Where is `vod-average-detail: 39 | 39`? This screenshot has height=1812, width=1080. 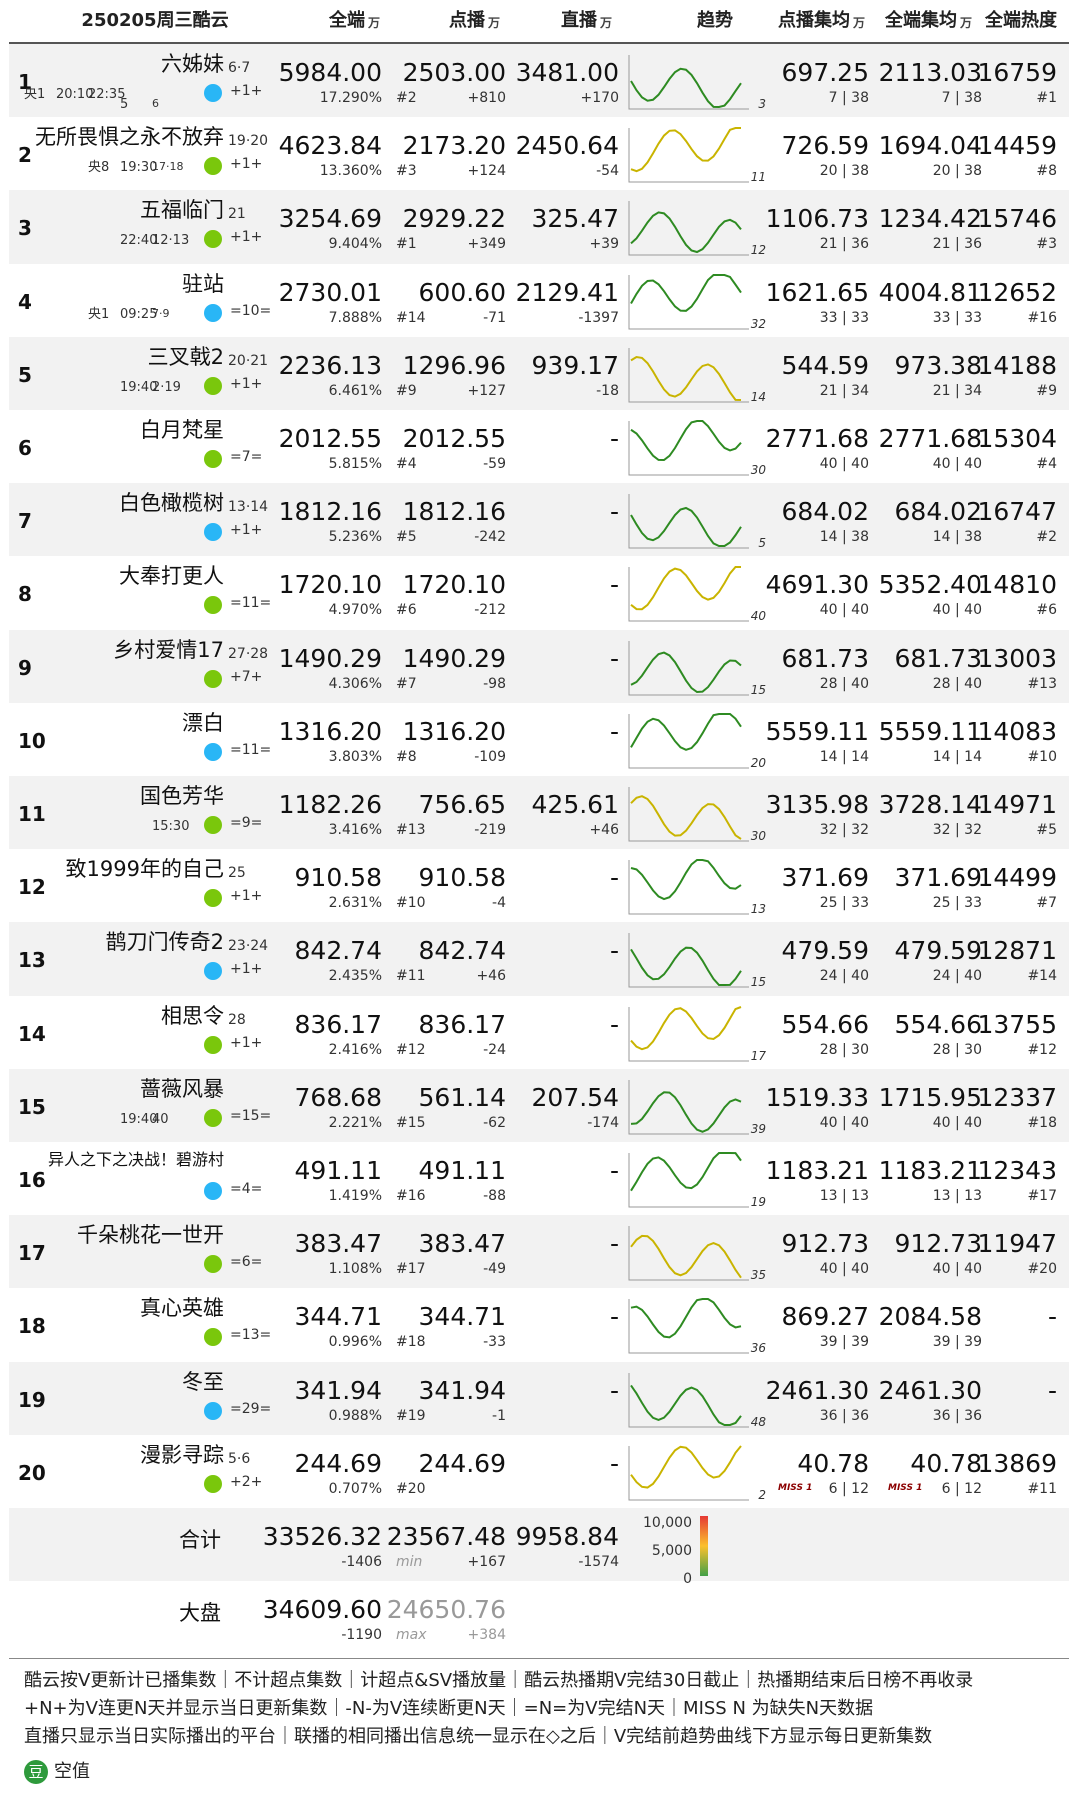 vod-average-detail: 39 | 39 is located at coordinates (844, 1342).